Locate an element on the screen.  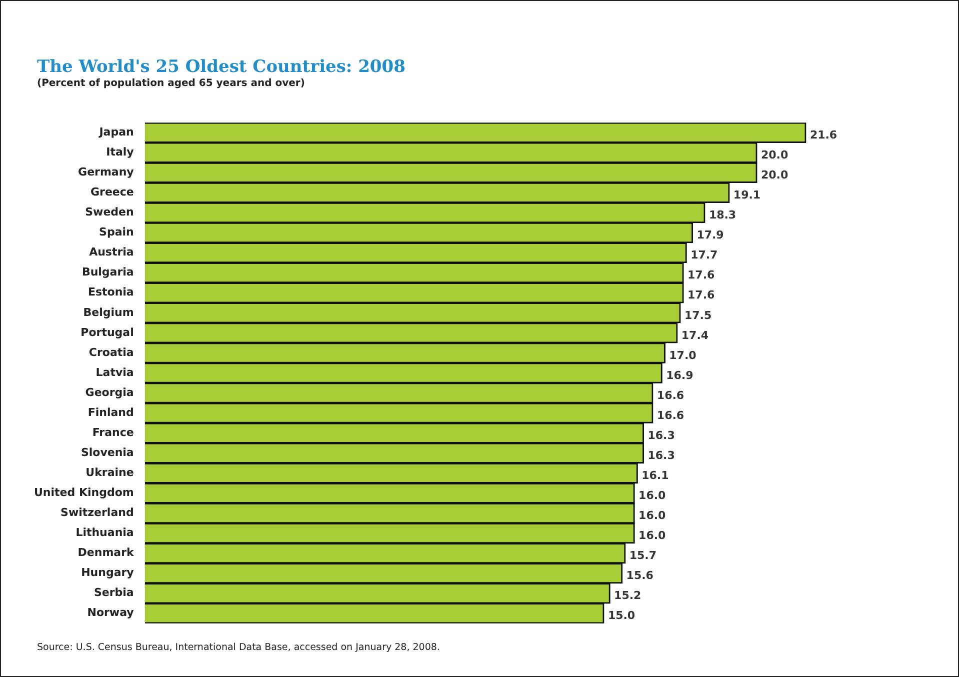
y-tick-label: Switzerland is located at coordinates (97, 513).